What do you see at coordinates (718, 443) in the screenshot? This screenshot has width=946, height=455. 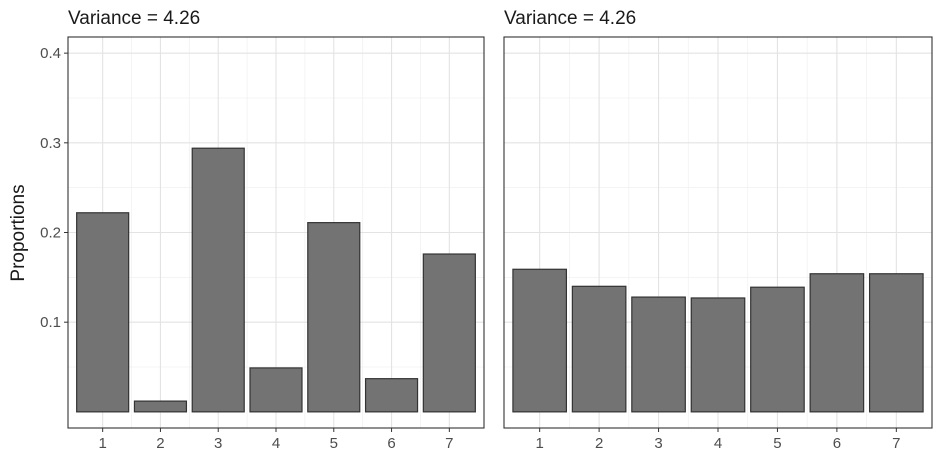 I see `right-x-tick-label: 4` at bounding box center [718, 443].